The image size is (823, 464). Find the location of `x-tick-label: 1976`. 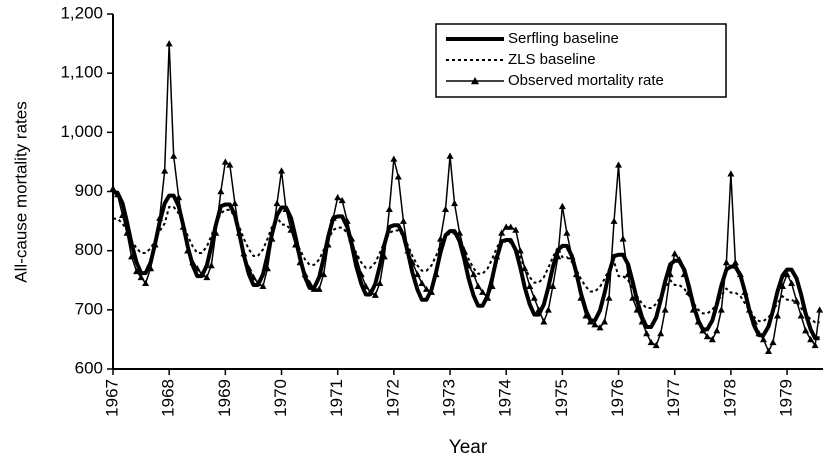

x-tick-label: 1976 is located at coordinates (617, 398).